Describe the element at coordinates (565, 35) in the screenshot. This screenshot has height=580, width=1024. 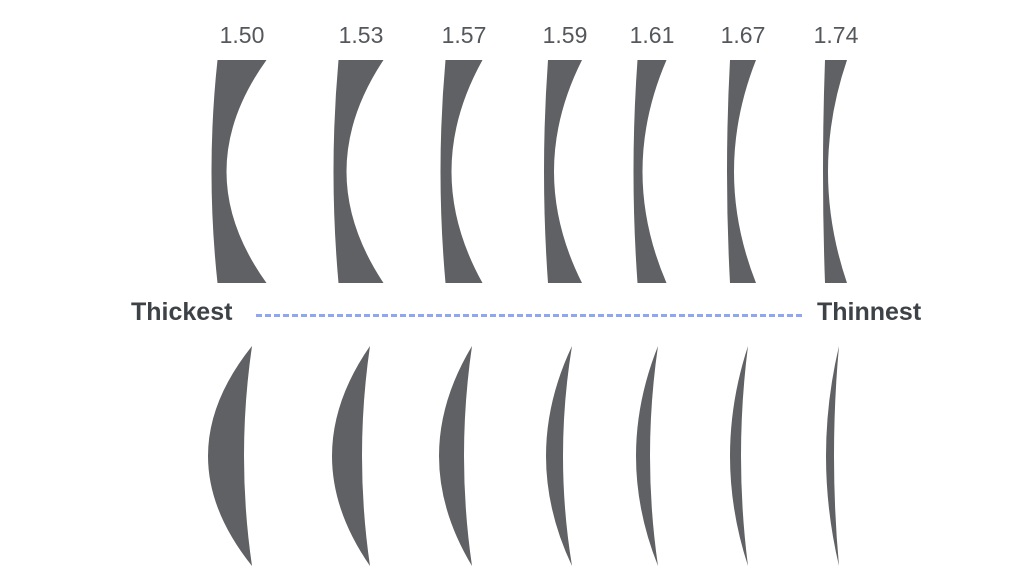
I see `refractive-index-label: 1.59` at that location.